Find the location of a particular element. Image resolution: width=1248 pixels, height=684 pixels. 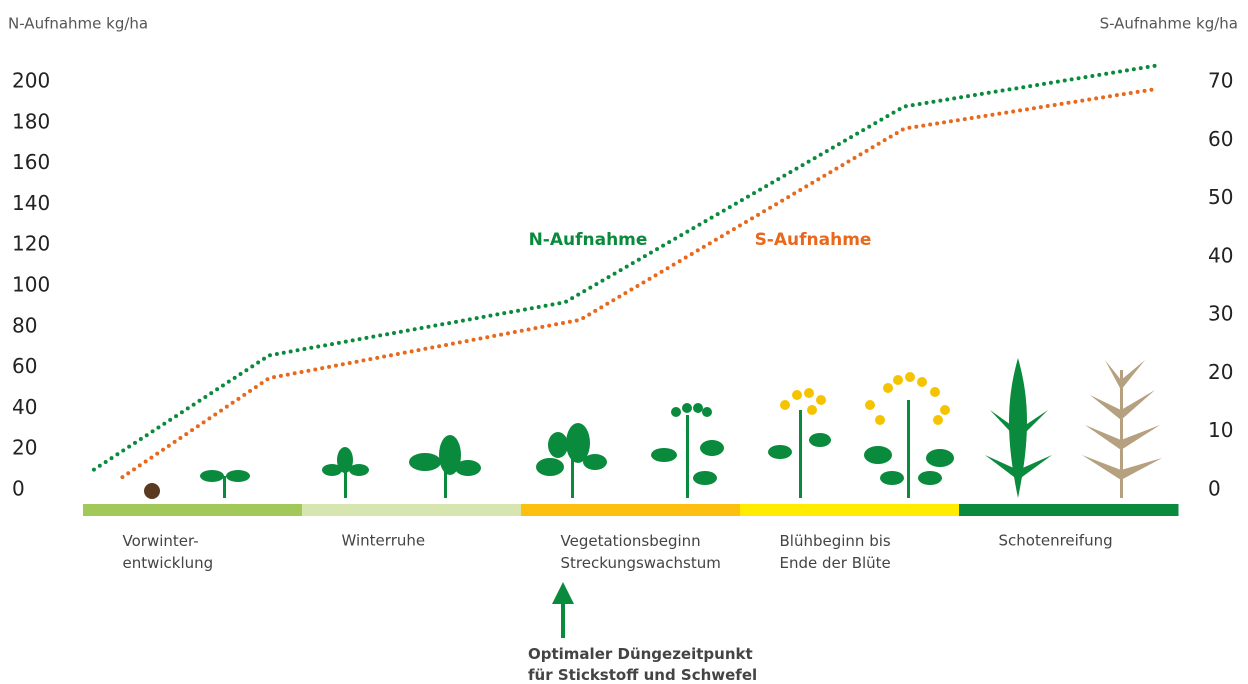

y2-tick-label: 0 is located at coordinates (1214, 489).